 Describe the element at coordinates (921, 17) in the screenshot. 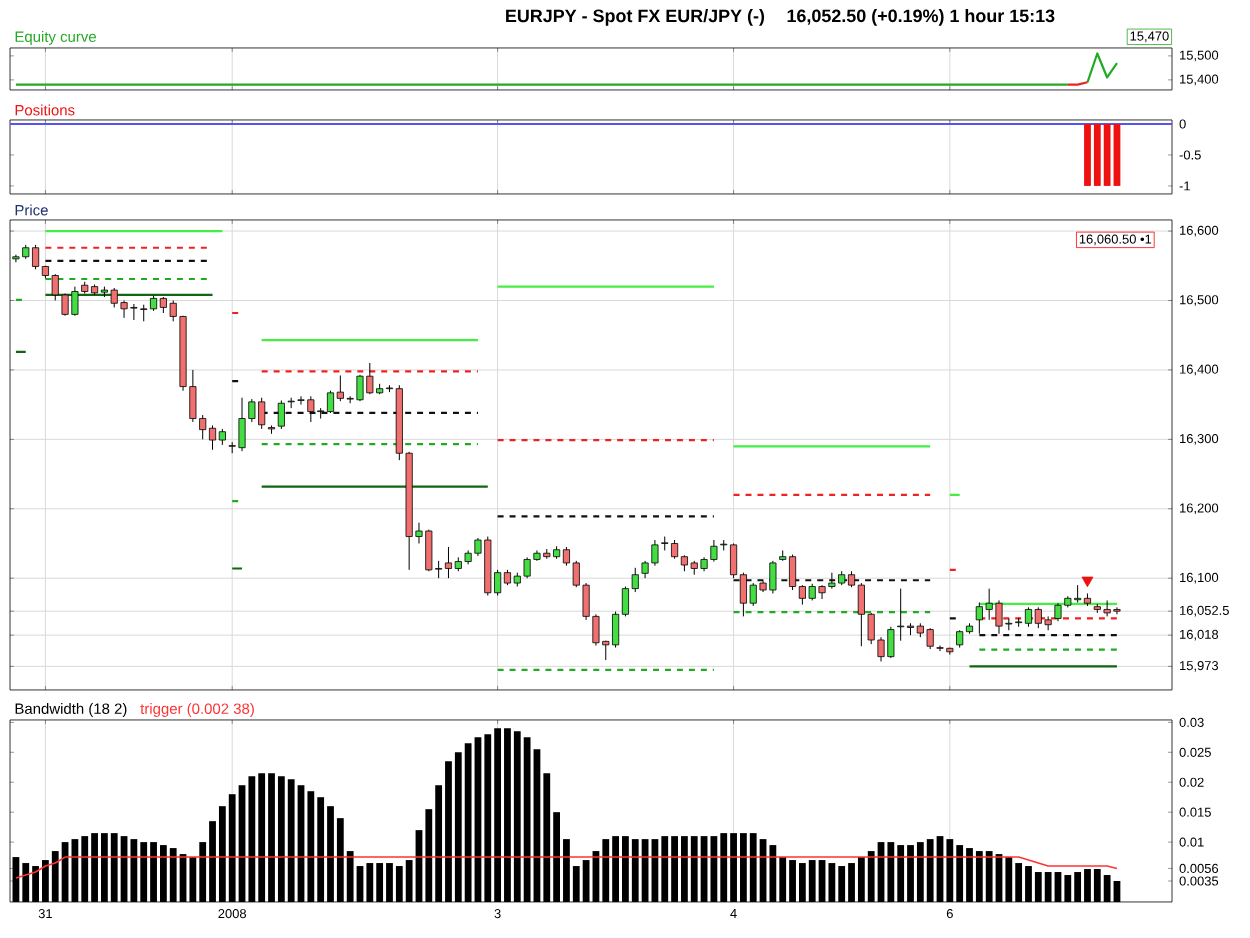

I see `chart-subtitle: 16,052.50 (+0.19%) 1 hour 15:13` at that location.